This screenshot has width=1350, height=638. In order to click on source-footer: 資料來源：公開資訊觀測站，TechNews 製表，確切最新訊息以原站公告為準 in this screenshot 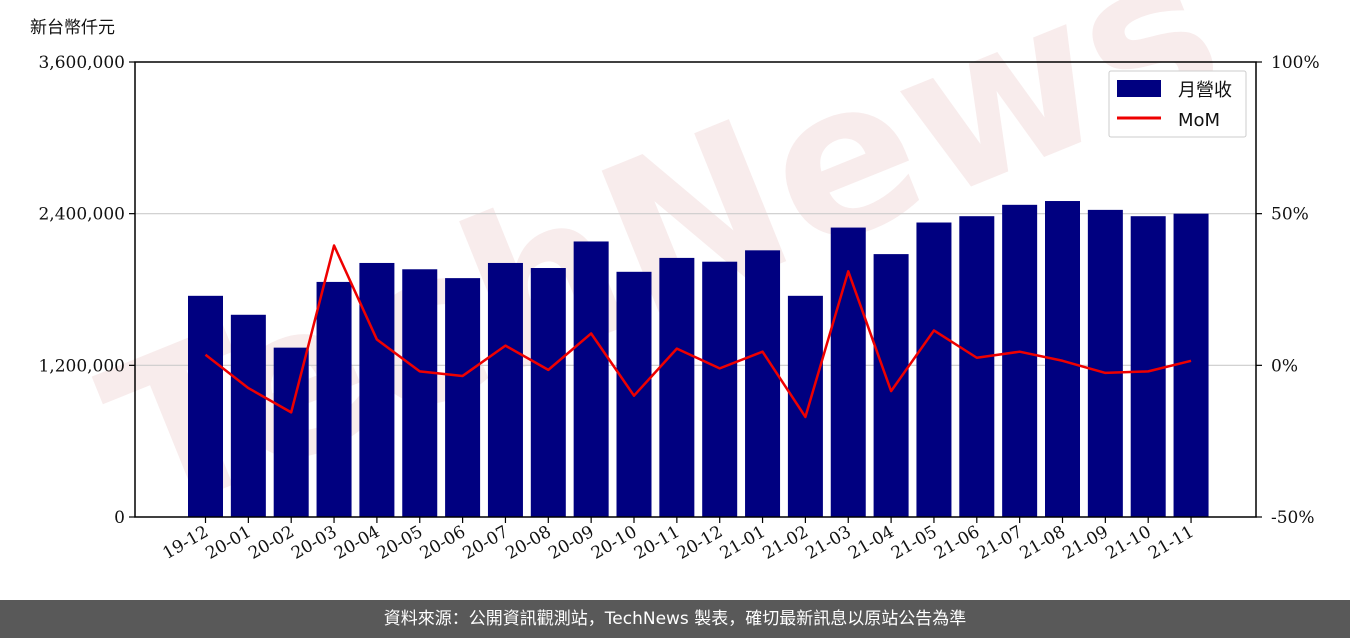, I will do `click(675, 619)`.